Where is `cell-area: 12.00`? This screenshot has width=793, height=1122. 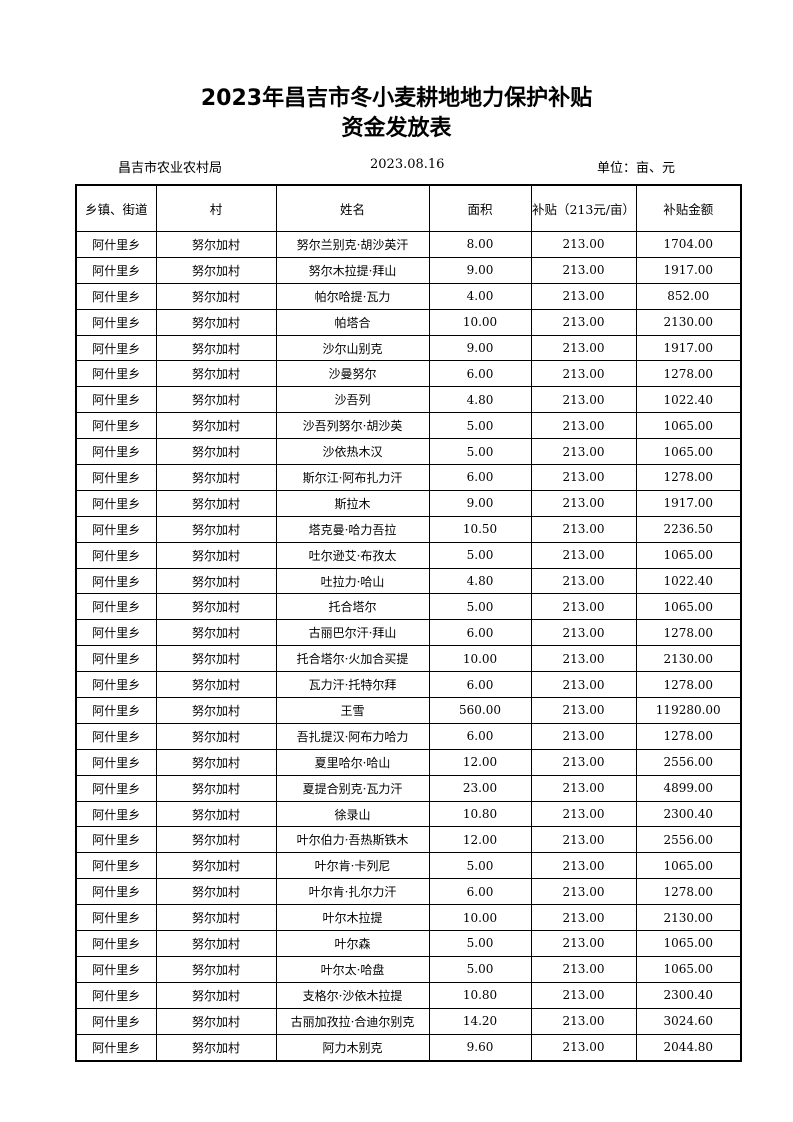 cell-area: 12.00 is located at coordinates (480, 840).